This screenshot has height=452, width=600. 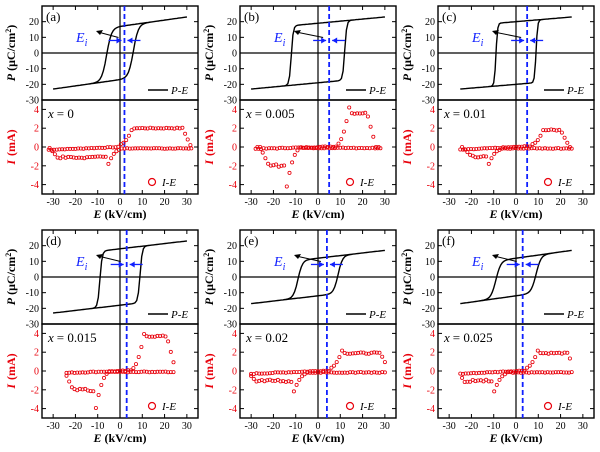 I want to click on panel-label: (c), so click(x=449, y=16).